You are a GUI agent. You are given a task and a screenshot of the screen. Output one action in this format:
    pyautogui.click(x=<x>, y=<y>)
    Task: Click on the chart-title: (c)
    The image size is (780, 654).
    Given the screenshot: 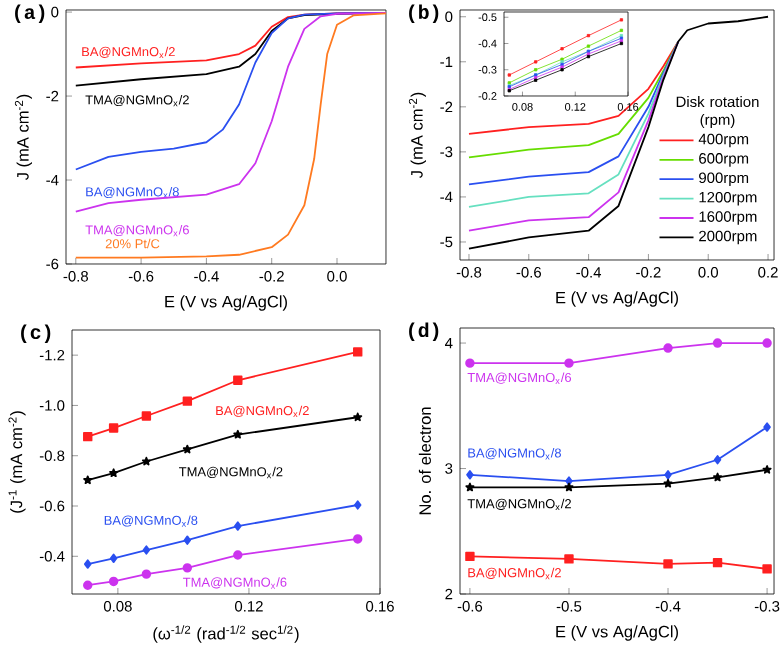 What is the action you would take?
    pyautogui.click(x=36, y=334)
    